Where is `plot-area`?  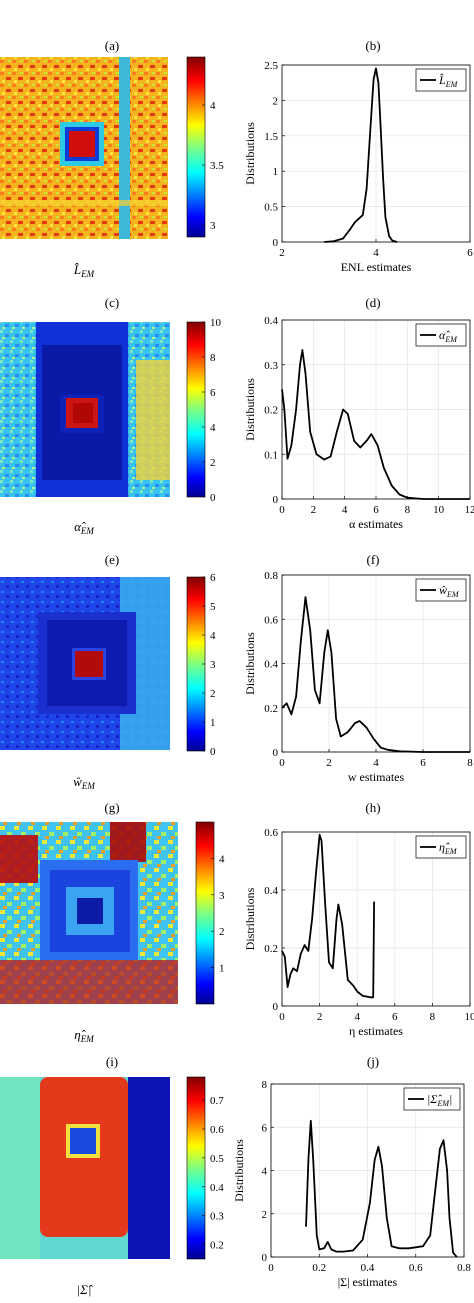 plot-area is located at coordinates (376, 919).